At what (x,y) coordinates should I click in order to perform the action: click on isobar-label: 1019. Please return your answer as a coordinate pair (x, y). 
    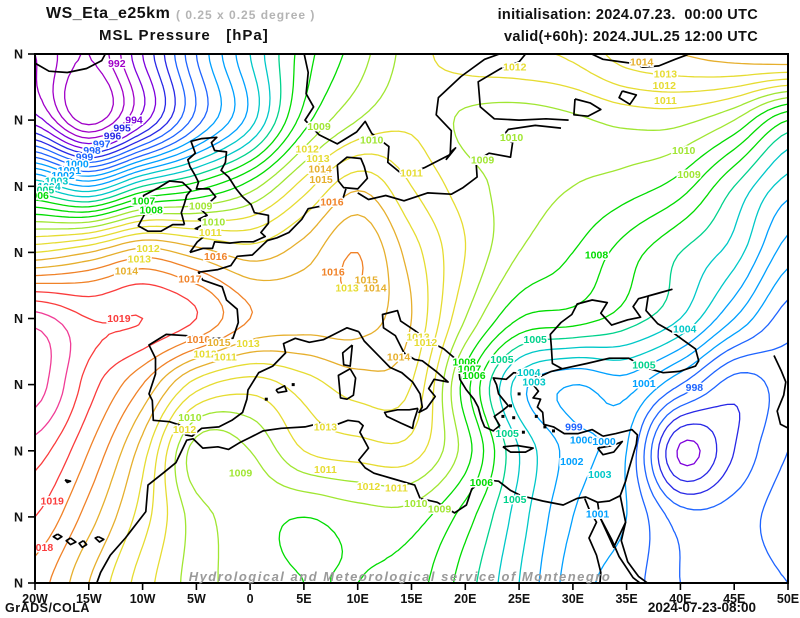
    Looking at the image, I should click on (53, 502).